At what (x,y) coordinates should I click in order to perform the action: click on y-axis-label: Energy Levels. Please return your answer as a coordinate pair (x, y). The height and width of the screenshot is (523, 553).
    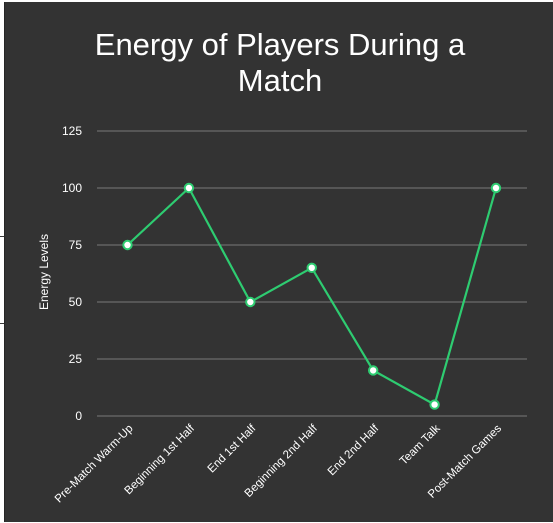
    Looking at the image, I should click on (44, 272).